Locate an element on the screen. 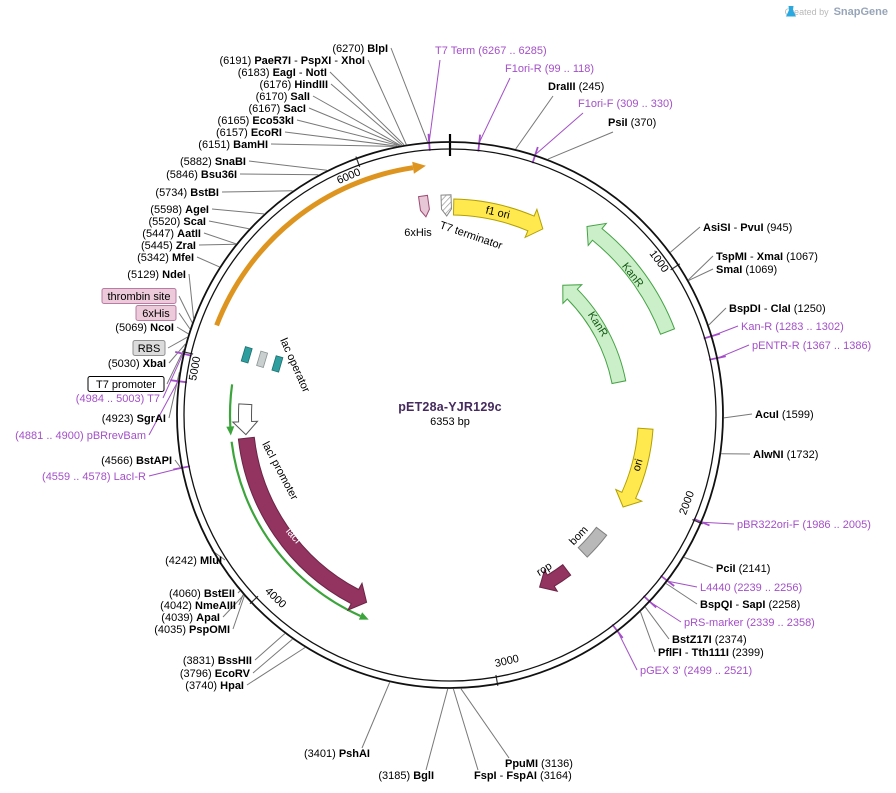 The image size is (896, 793). t7-promoter-box is located at coordinates (126, 384).